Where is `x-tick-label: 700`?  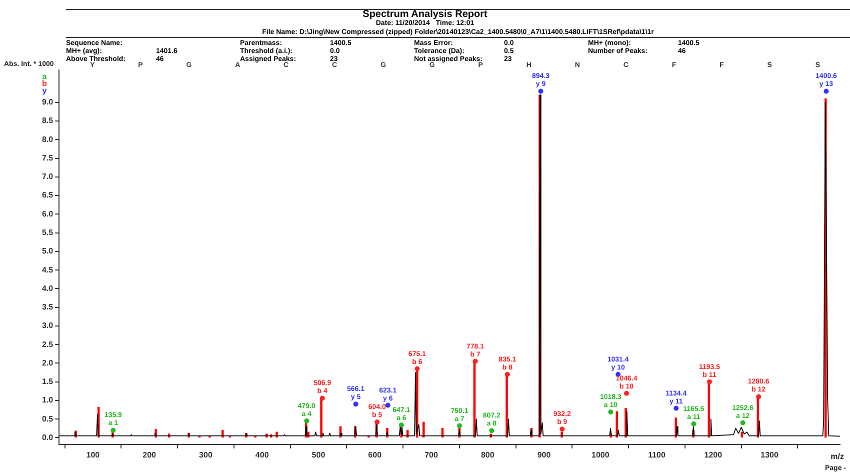
x-tick-label: 700 is located at coordinates (431, 455).